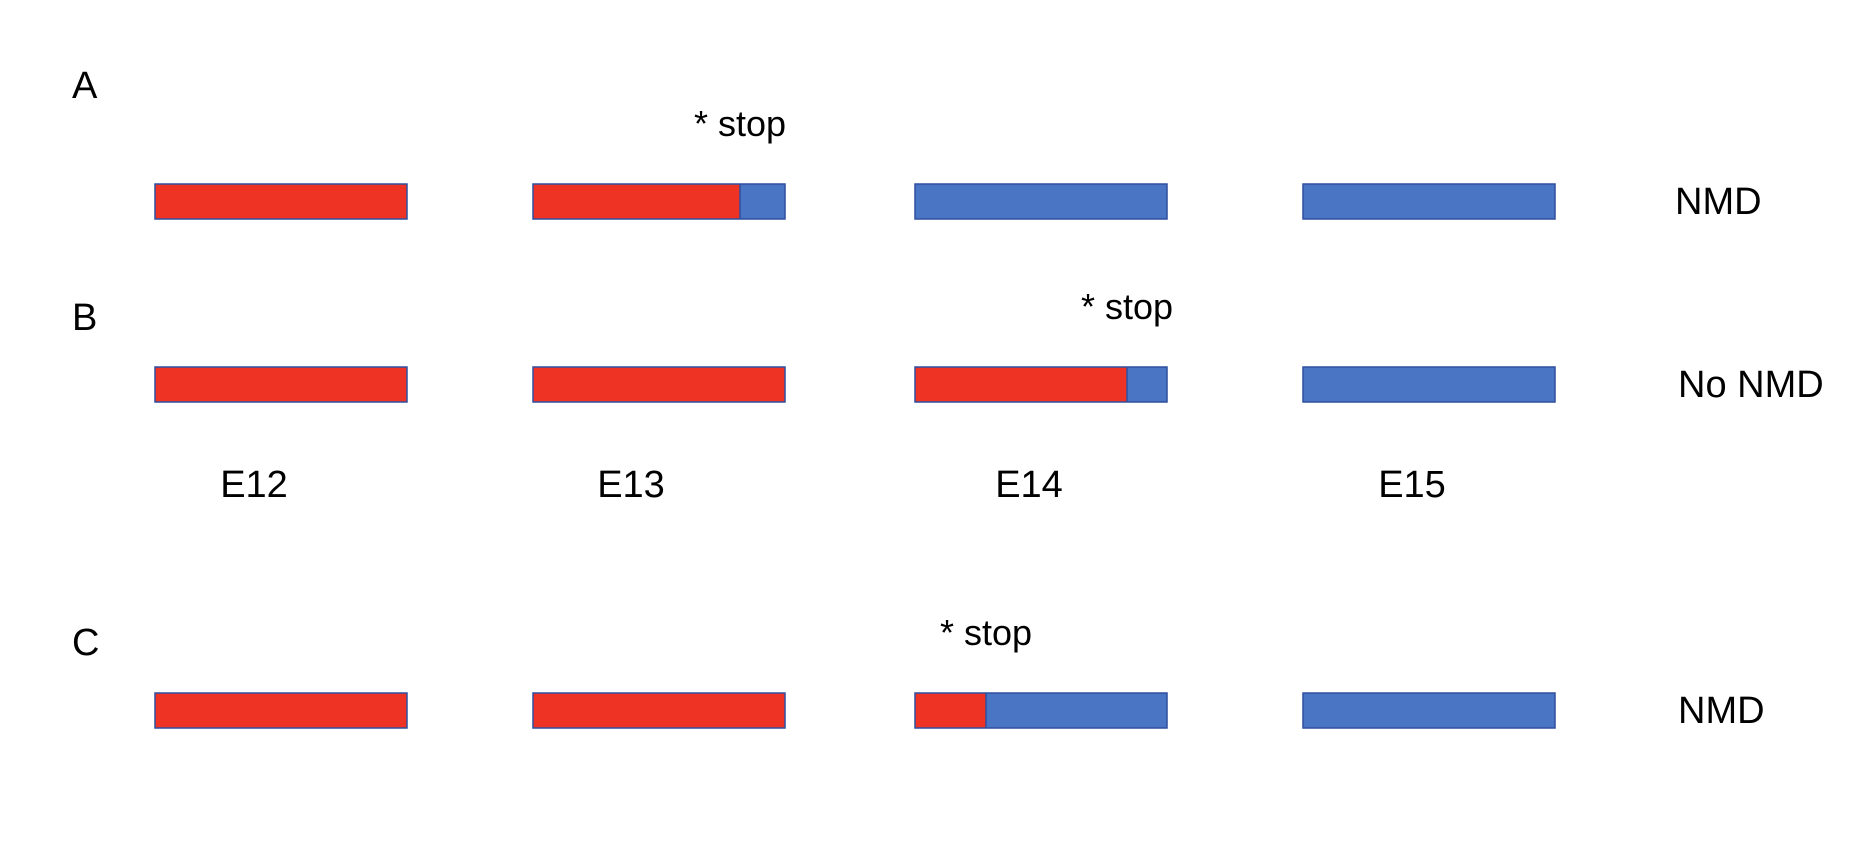 This screenshot has width=1868, height=868. What do you see at coordinates (85, 86) in the screenshot?
I see `panel-label: A` at bounding box center [85, 86].